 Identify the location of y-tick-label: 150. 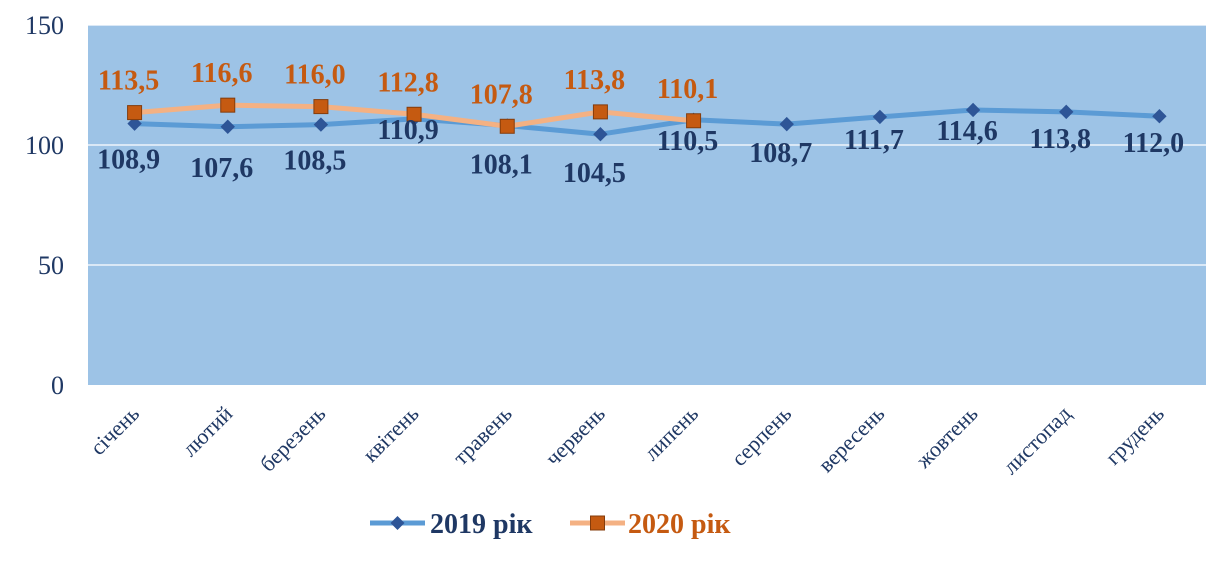
(44, 25).